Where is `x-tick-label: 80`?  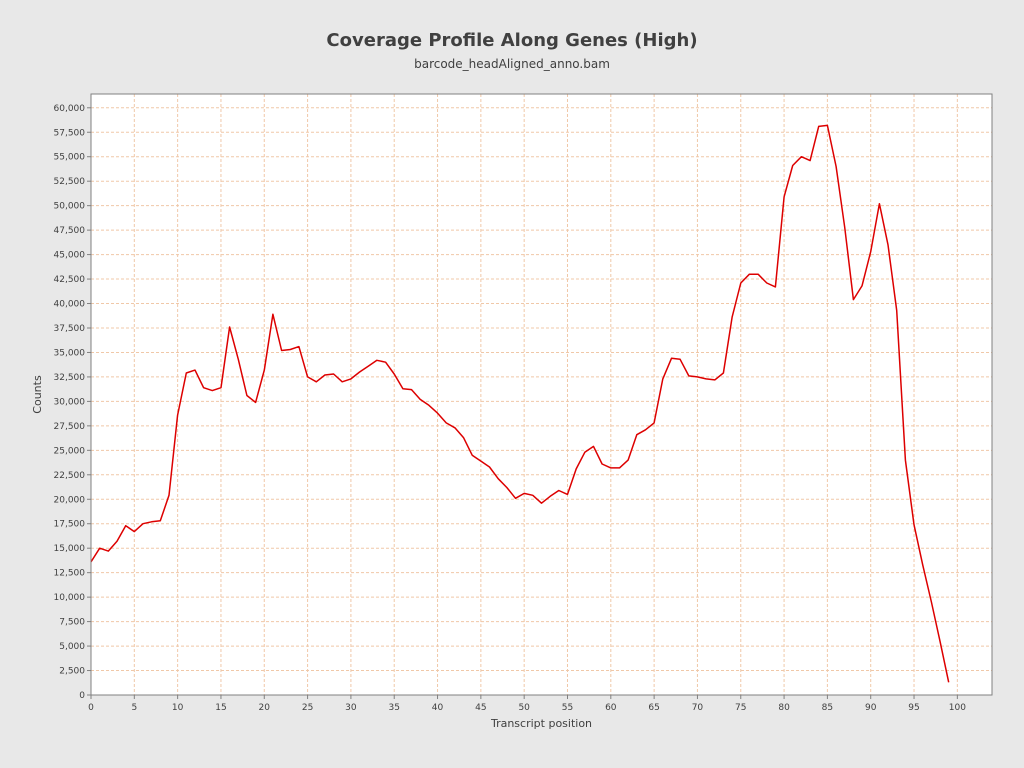
x-tick-label: 80 is located at coordinates (784, 708).